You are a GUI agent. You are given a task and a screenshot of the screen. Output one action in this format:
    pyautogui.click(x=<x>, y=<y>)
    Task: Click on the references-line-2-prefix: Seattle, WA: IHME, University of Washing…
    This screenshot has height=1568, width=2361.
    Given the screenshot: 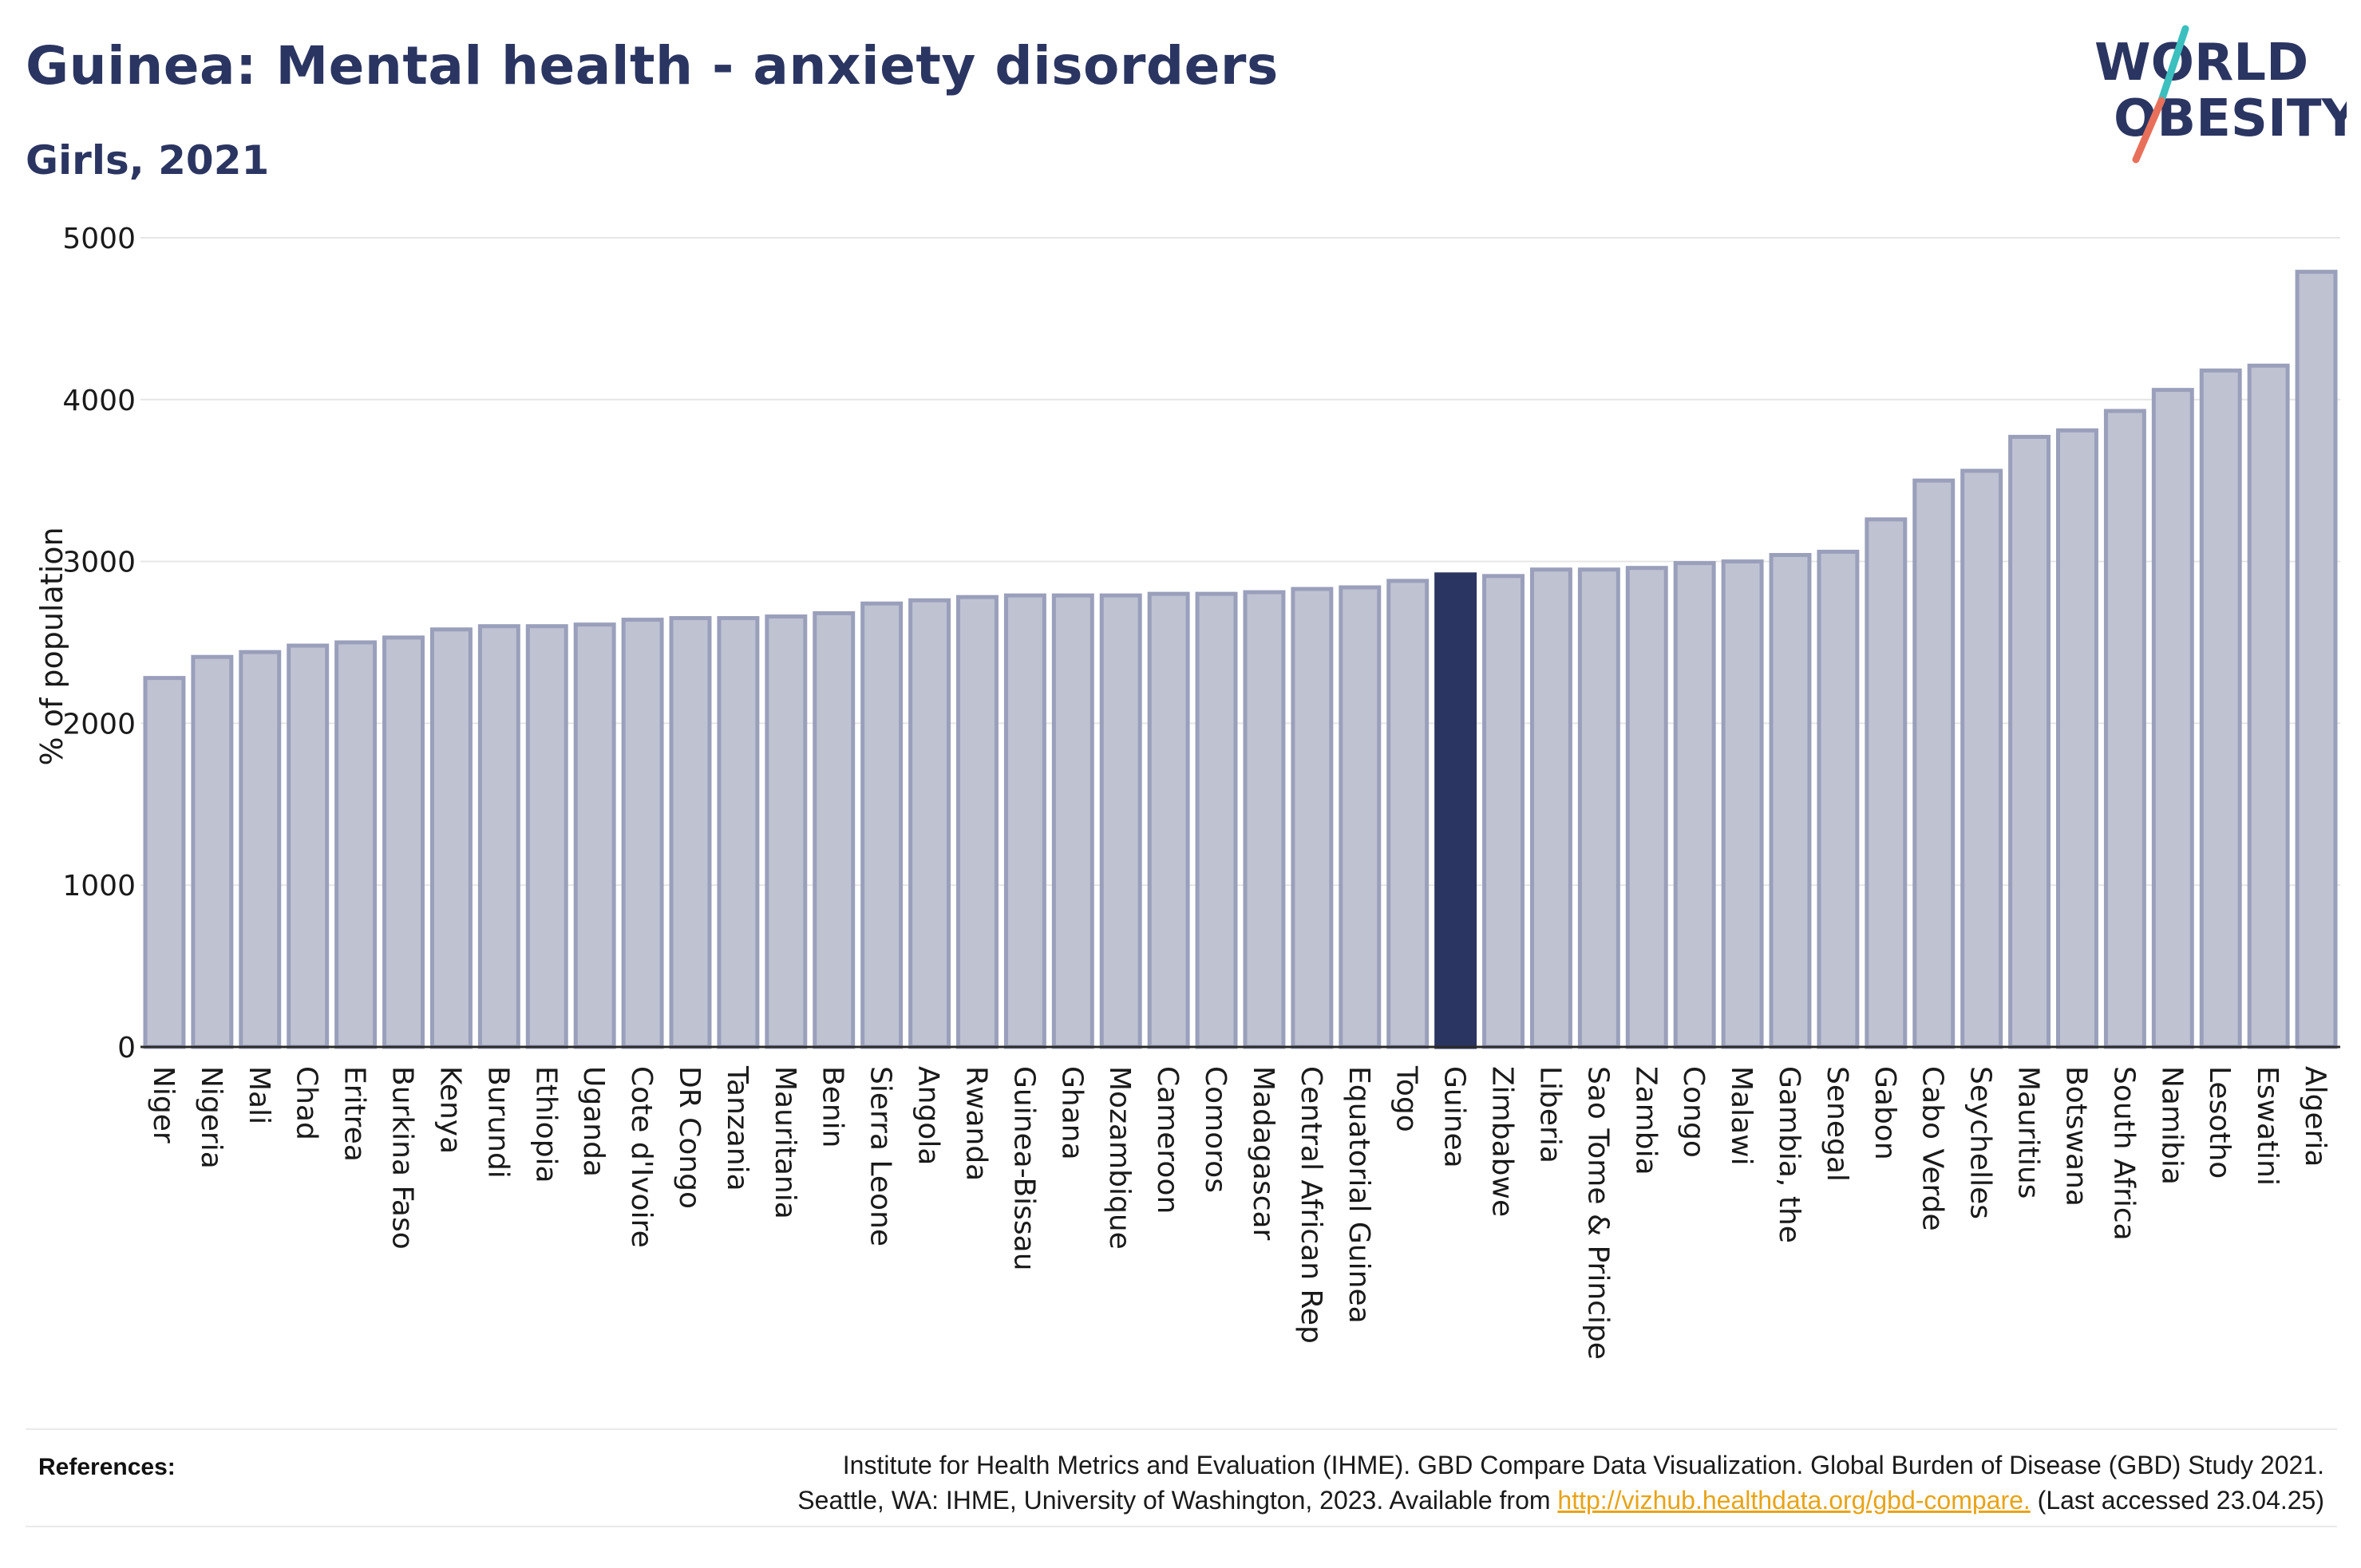 What is the action you would take?
    pyautogui.click(x=1177, y=1500)
    